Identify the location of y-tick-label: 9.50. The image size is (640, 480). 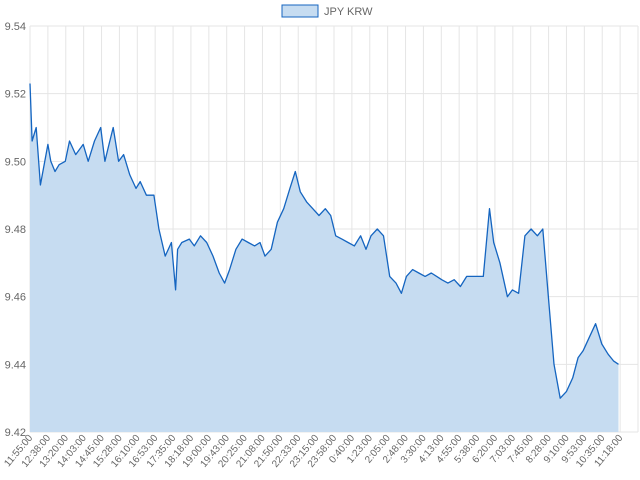
(15, 162).